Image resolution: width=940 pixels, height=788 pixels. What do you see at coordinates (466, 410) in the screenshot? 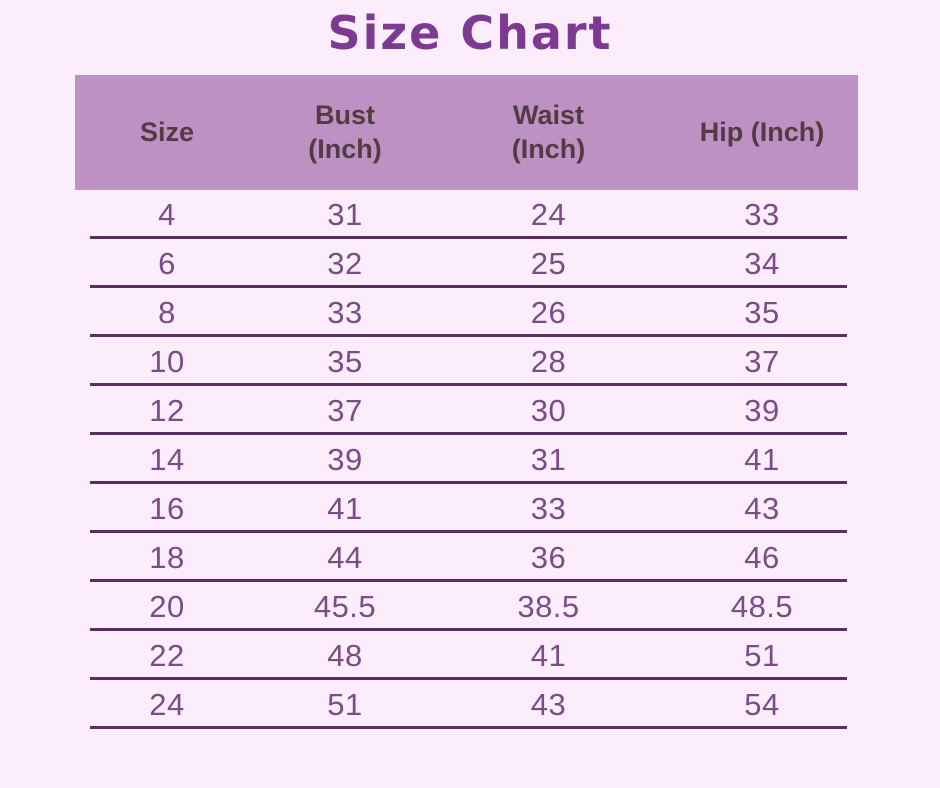
I see `table-row: 12 37 30 39` at bounding box center [466, 410].